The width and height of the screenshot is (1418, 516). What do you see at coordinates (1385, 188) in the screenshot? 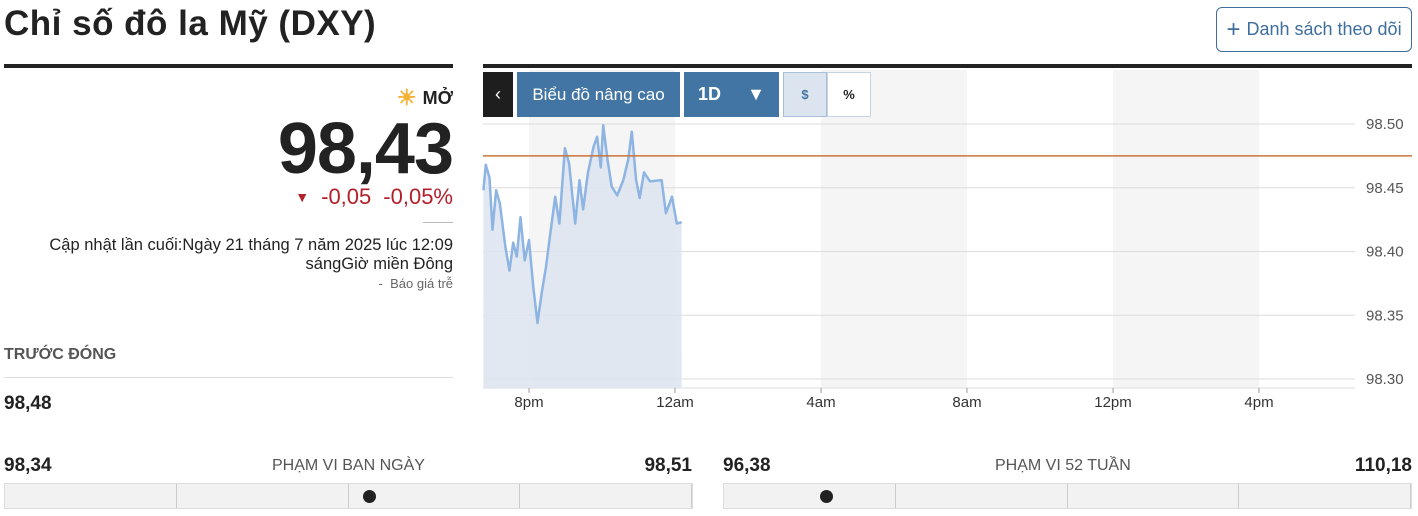
I see `y-tick-label: 98.45` at bounding box center [1385, 188].